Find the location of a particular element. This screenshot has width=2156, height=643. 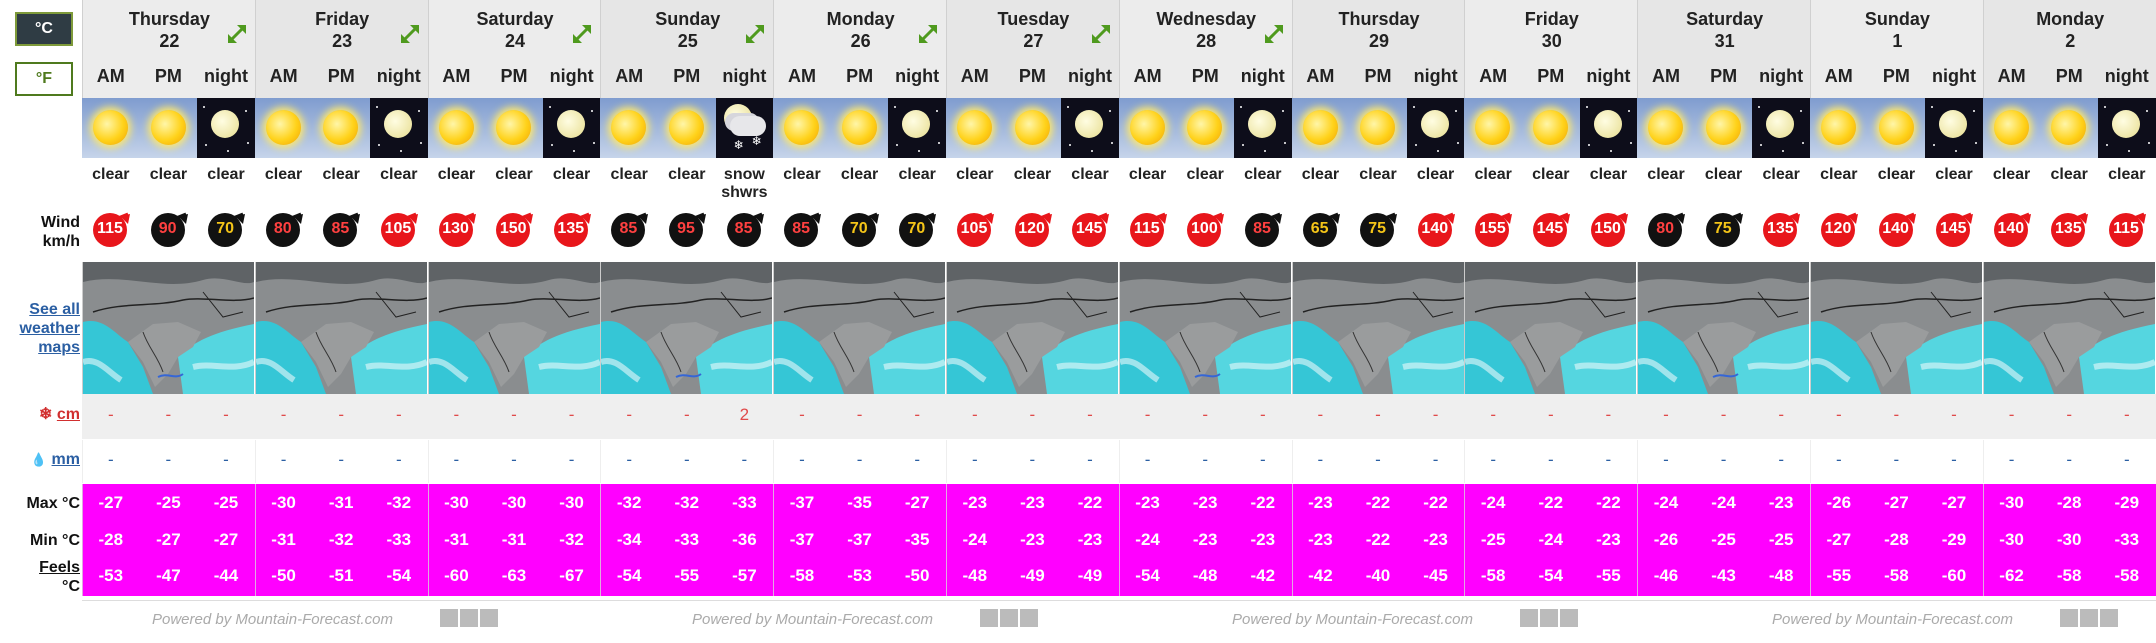

max-temp-value: -23 is located at coordinates (1320, 502).